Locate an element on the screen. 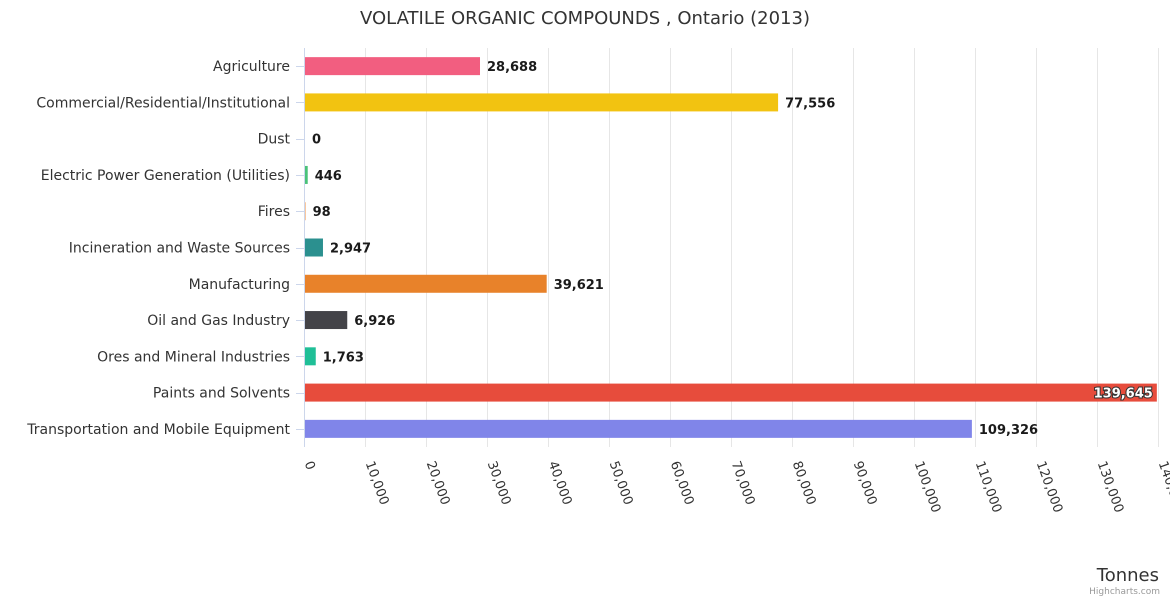 This screenshot has width=1170, height=600. category-label: Oil and Gas Industry is located at coordinates (218, 321).